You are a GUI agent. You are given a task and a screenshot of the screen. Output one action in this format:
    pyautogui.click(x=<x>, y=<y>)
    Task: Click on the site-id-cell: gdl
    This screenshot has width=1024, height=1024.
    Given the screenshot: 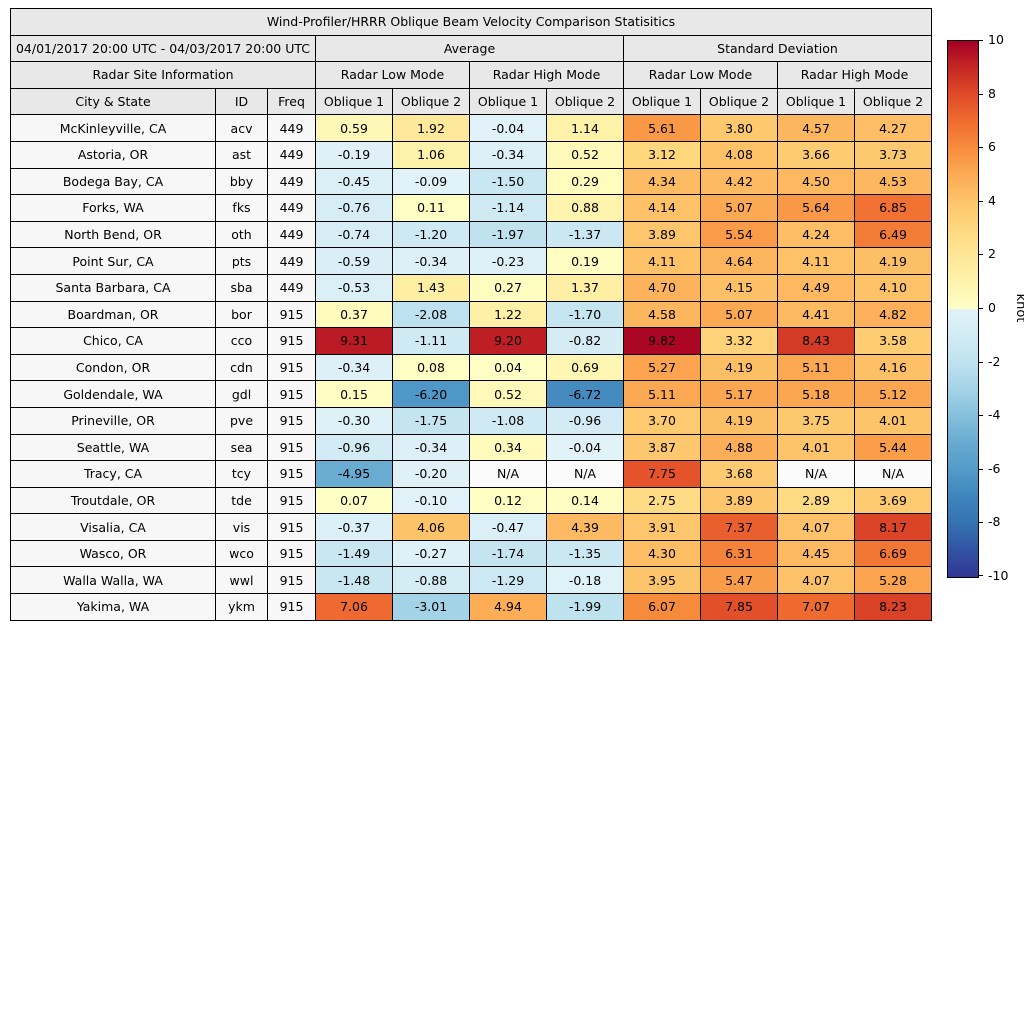 What is the action you would take?
    pyautogui.click(x=241, y=394)
    